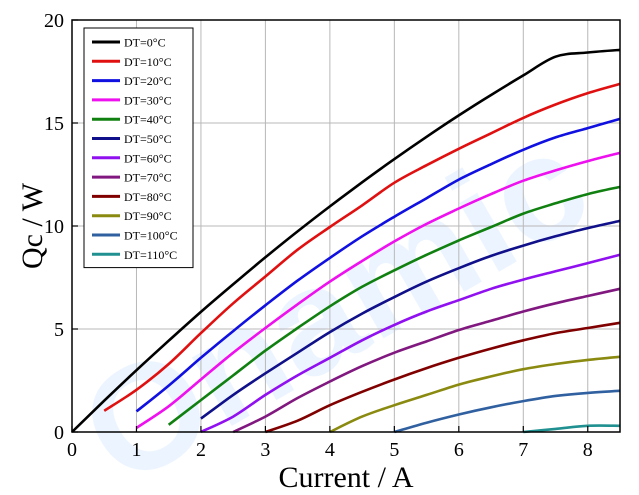  Describe the element at coordinates (148, 216) in the screenshot. I see `legend-label: DT=90°C` at that location.